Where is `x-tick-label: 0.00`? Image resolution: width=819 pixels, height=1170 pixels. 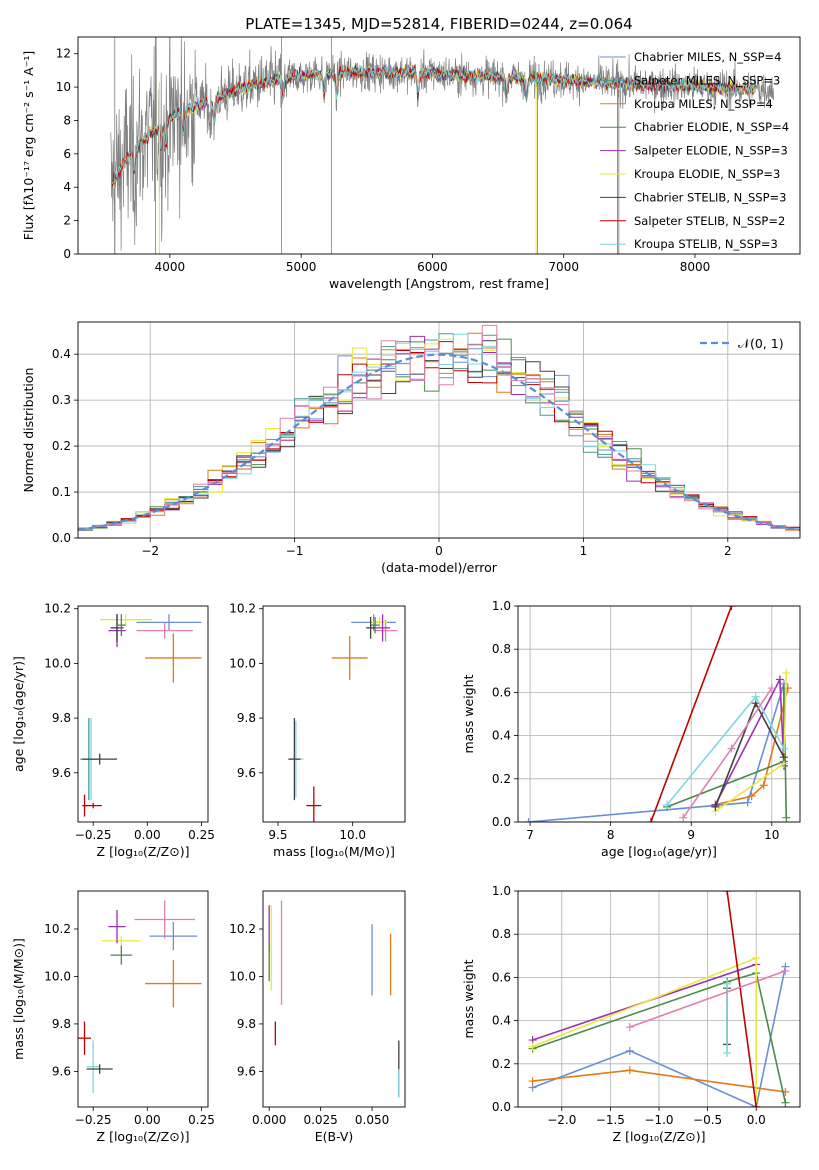
x-tick-label: 0.00 is located at coordinates (147, 835).